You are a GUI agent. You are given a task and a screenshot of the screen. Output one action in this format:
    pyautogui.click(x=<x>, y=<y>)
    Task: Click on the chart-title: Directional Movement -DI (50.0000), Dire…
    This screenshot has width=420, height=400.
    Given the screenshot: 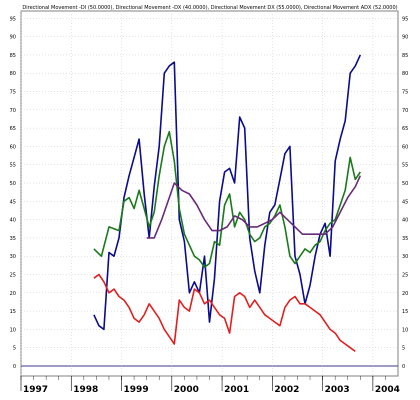 What is the action you would take?
    pyautogui.click(x=209, y=8)
    